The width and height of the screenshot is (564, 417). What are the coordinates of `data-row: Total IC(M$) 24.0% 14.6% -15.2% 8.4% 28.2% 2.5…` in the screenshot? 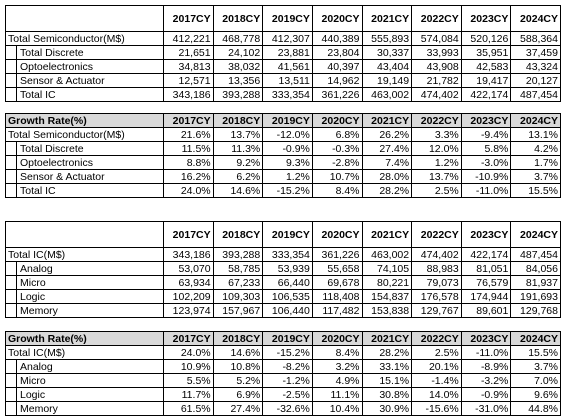 It's located at (283, 352).